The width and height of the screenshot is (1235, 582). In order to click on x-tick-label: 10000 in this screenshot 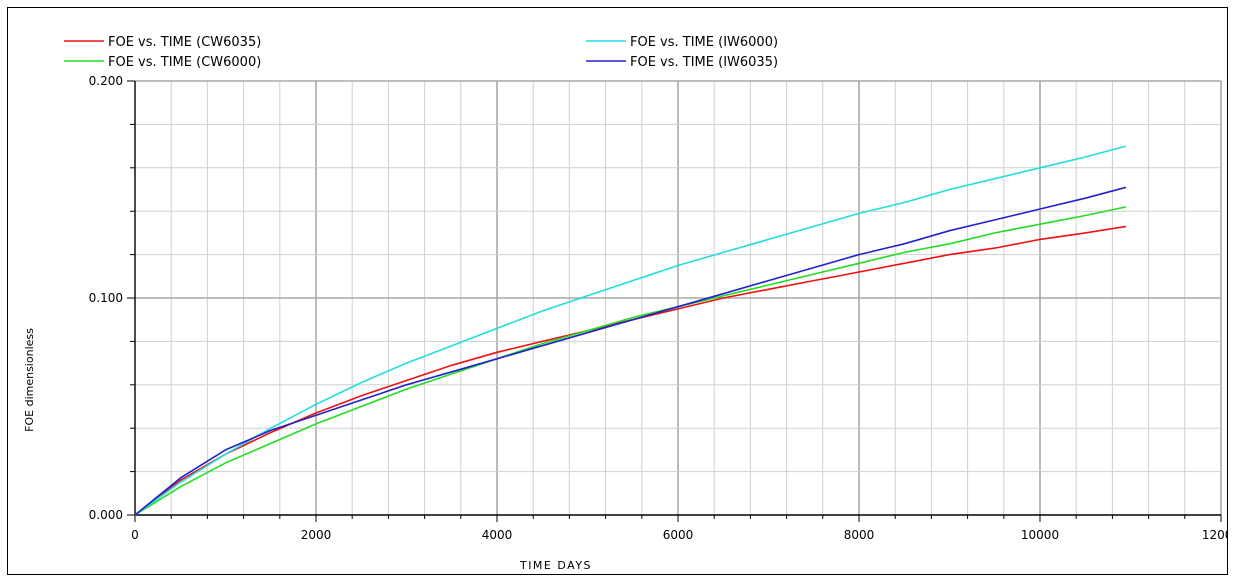, I will do `click(1040, 535)`.